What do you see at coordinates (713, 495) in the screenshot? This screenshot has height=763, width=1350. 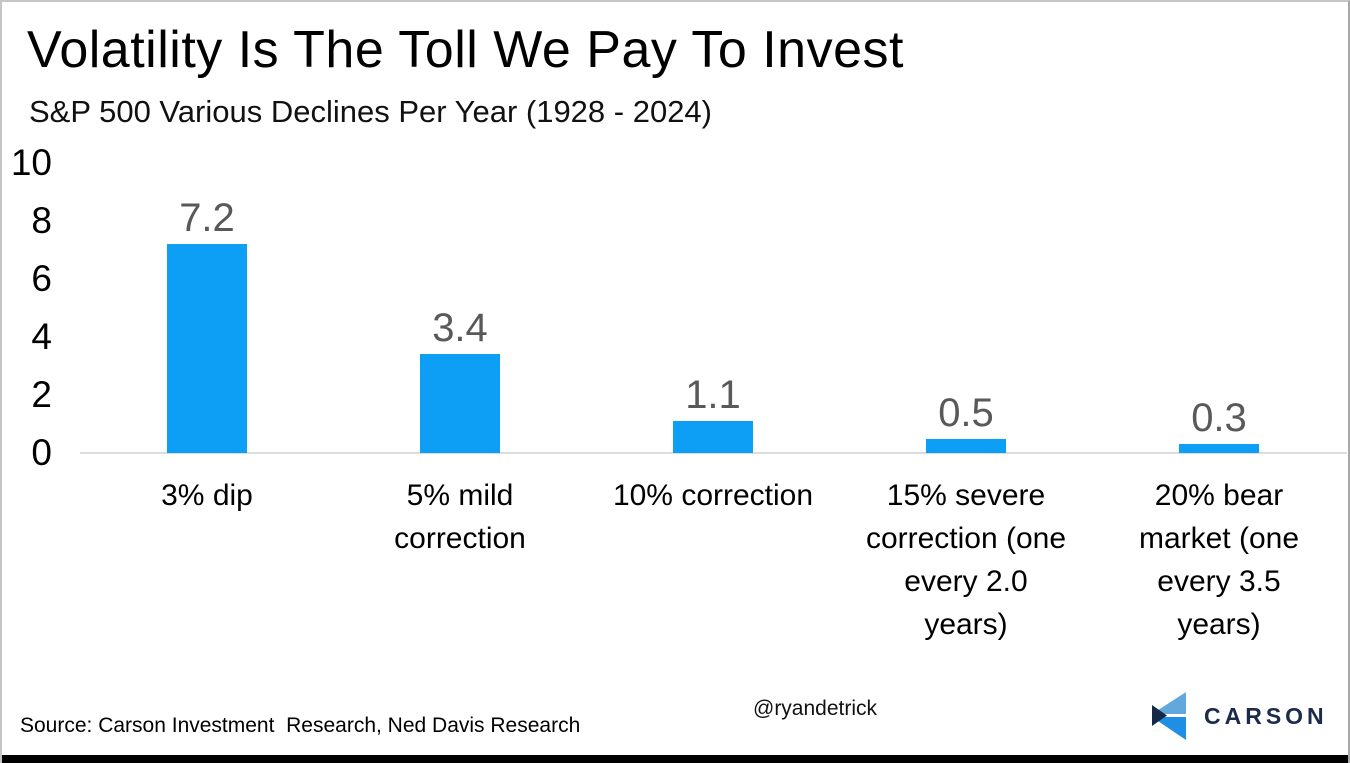 I see `category-label: 10% correction` at bounding box center [713, 495].